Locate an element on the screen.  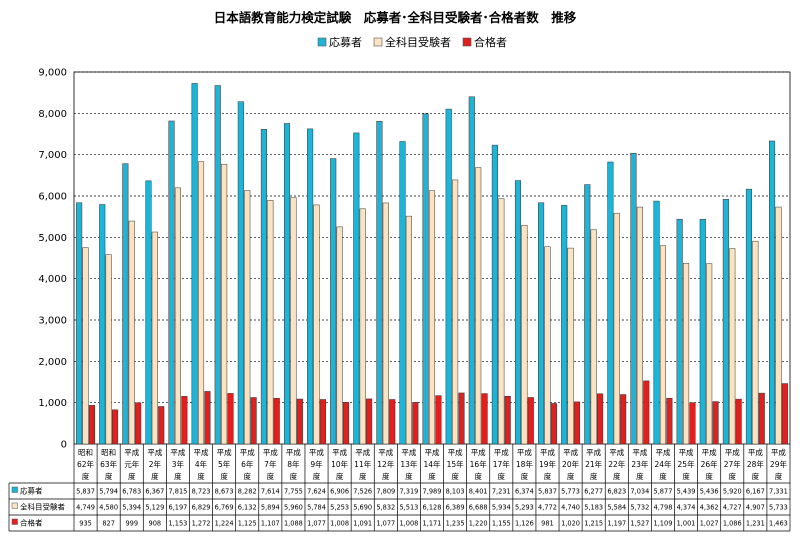
y-tick-label: 9,000 is located at coordinates (52, 73).